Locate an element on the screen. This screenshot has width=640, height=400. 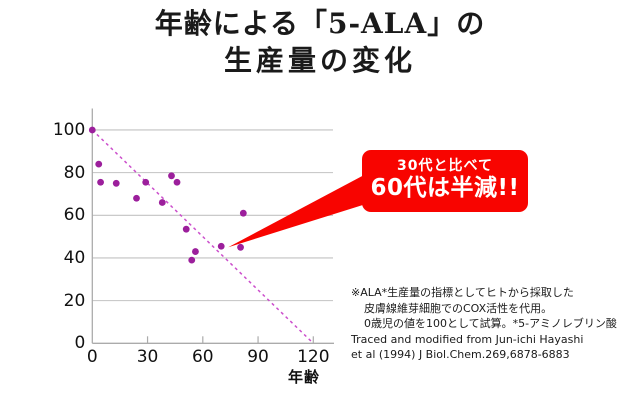
footnote-line: 0歳児の値を100として試算。*5-アミノレブリン酸 is located at coordinates (490, 323).